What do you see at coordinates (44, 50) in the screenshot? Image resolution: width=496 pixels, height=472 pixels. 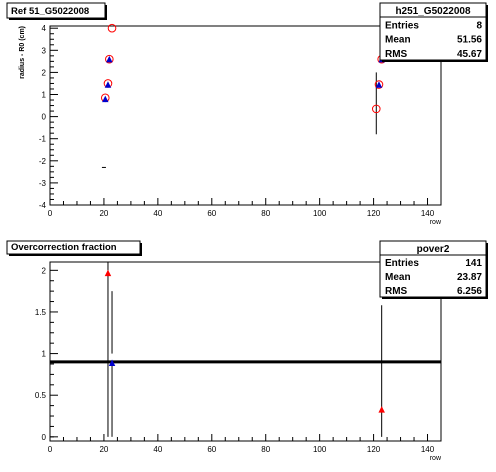 I see `y-tick-label: 3` at bounding box center [44, 50].